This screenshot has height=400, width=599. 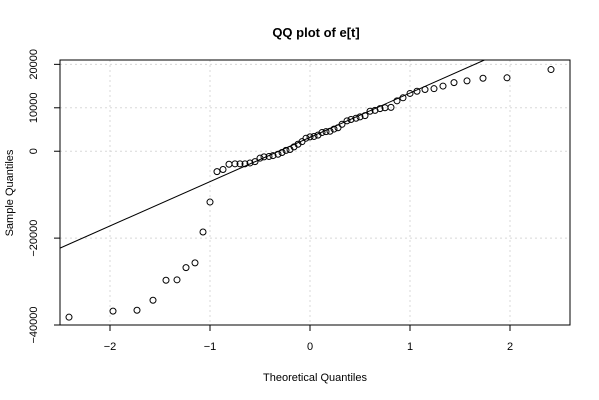 What do you see at coordinates (110, 347) in the screenshot?
I see `x-tick-label: −2` at bounding box center [110, 347].